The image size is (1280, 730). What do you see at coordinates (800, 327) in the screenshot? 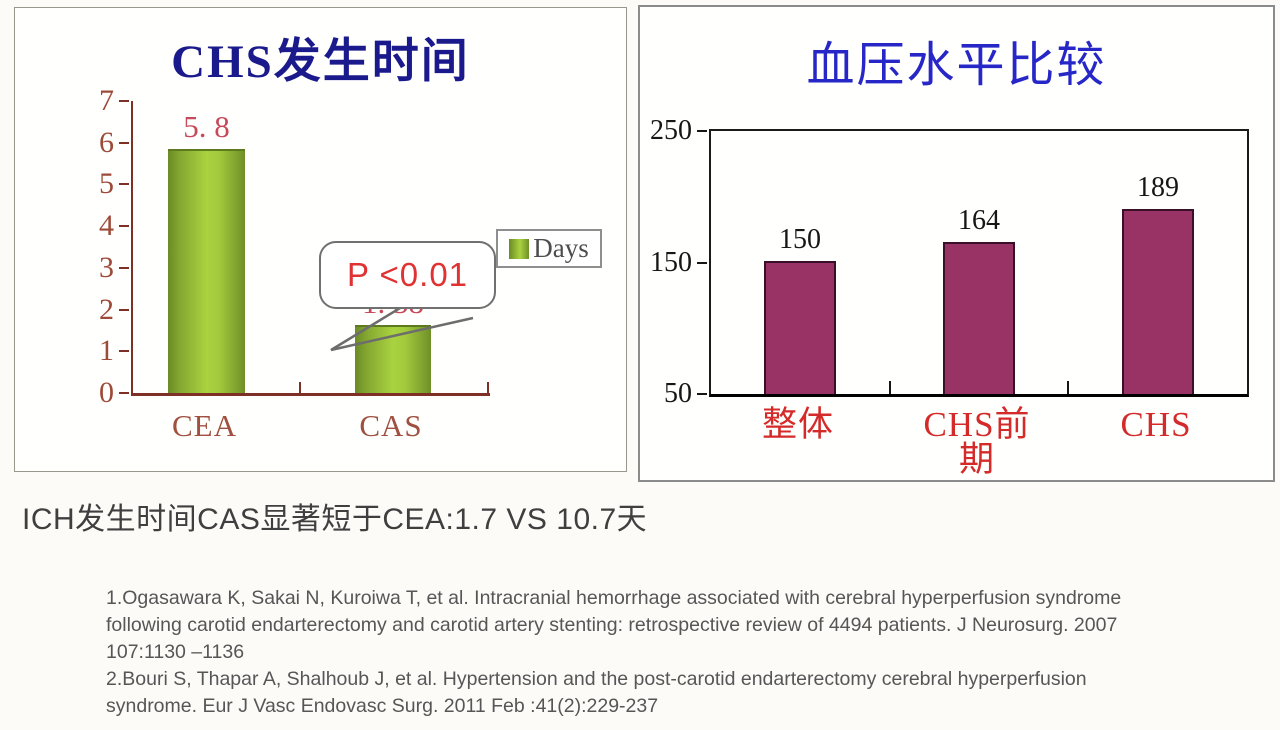
I see `bar-overall-fill` at bounding box center [800, 327].